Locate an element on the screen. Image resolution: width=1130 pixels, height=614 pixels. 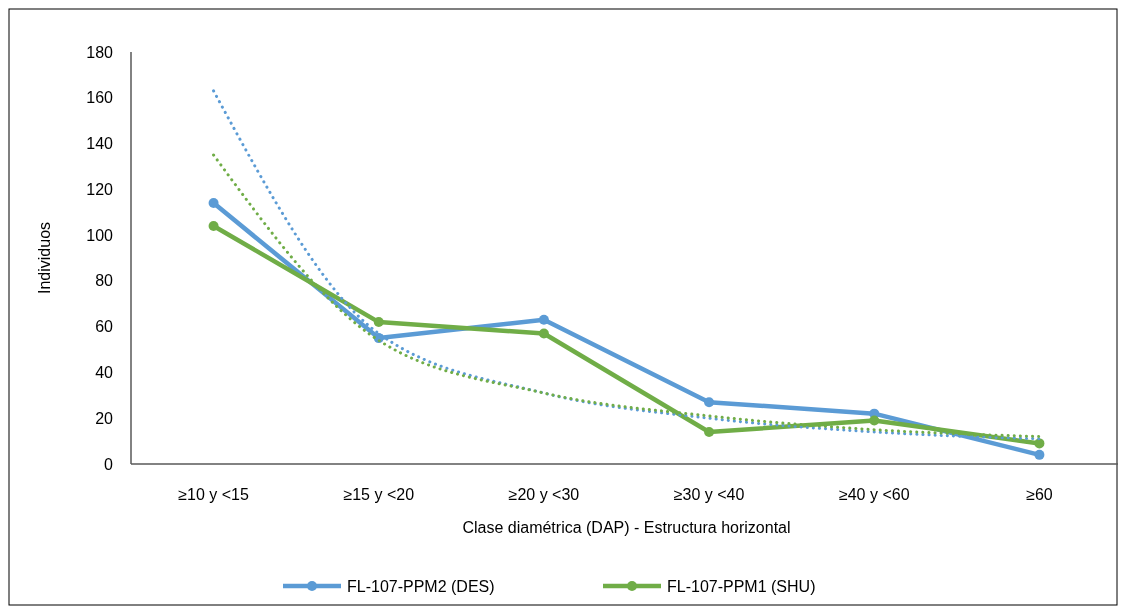
x-tick-label: ≥10 y <15 is located at coordinates (213, 494).